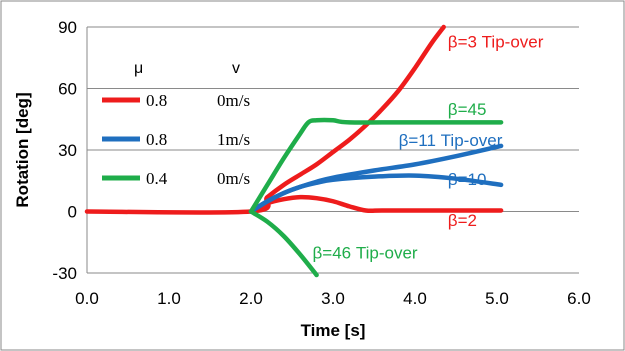 The height and width of the screenshot is (351, 625). I want to click on legend-v-2: 0m/s, so click(233, 178).